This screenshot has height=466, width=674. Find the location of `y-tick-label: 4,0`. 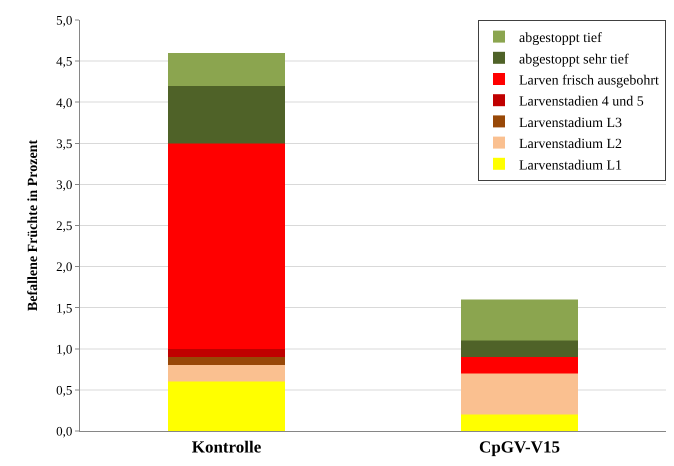

y-tick-label: 4,0 is located at coordinates (64, 102).